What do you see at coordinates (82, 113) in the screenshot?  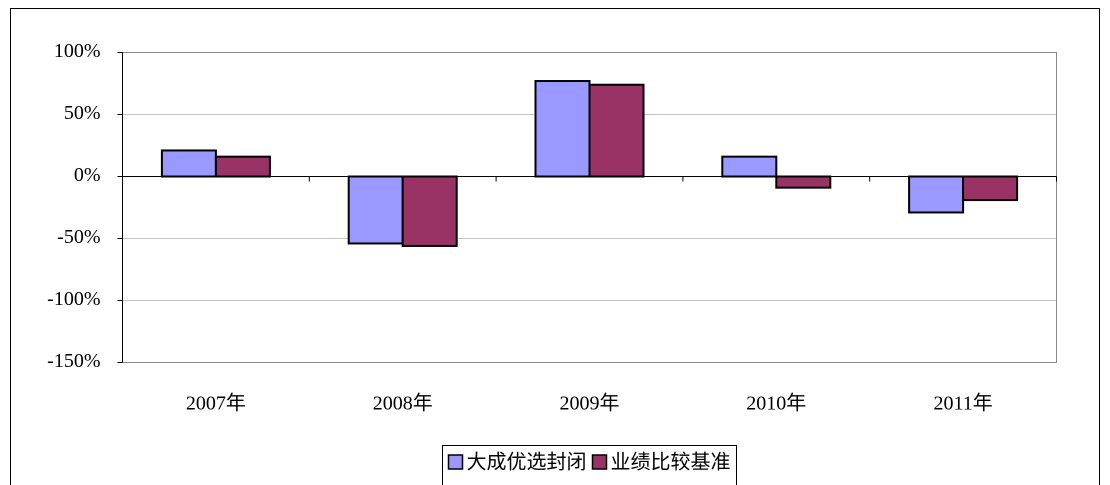 I see `y-tick-label: 50%` at bounding box center [82, 113].